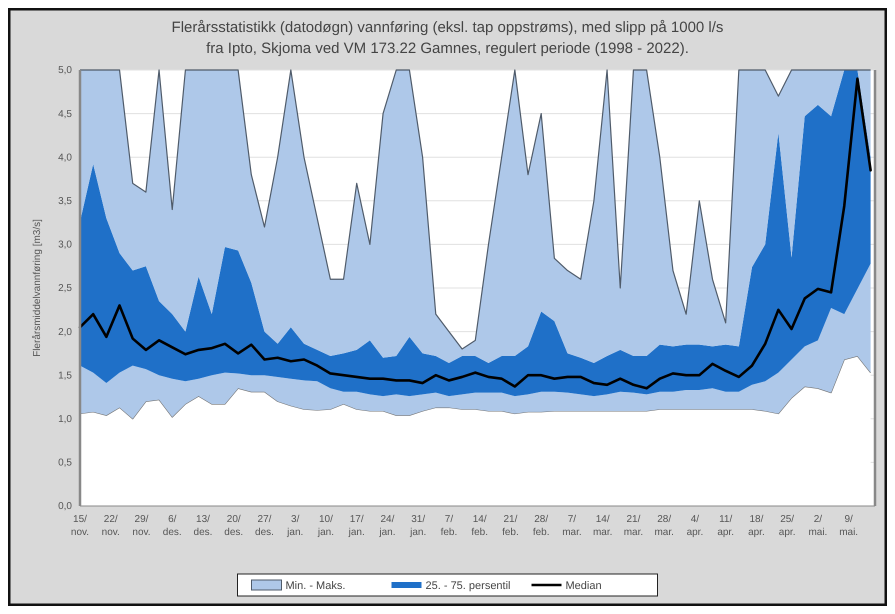 This screenshot has width=895, height=614. Describe the element at coordinates (264, 526) in the screenshot. I see `x-tick-label: 27/ des.` at that location.